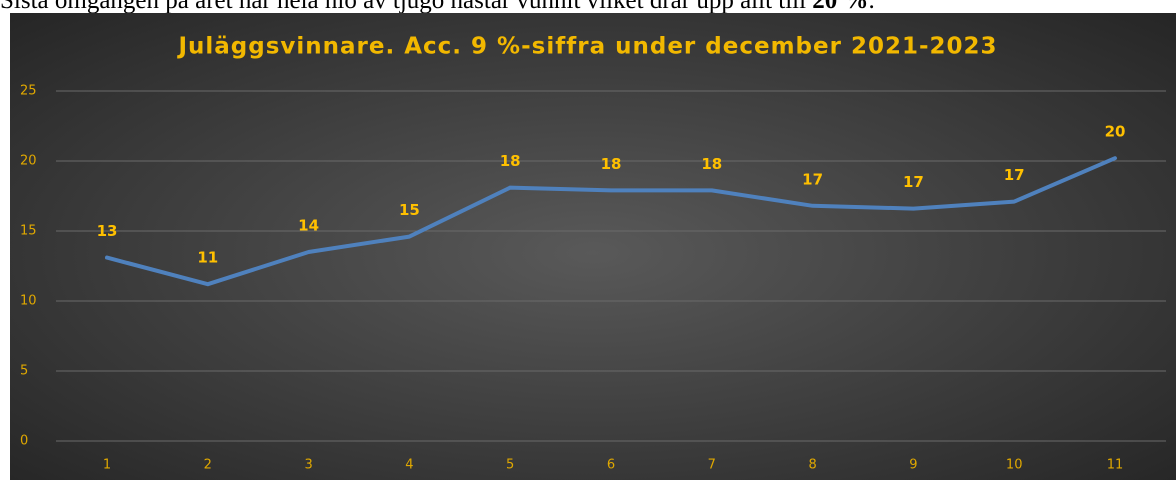 The image size is (1176, 480). What do you see at coordinates (409, 210) in the screenshot?
I see `data-label: 15` at bounding box center [409, 210].